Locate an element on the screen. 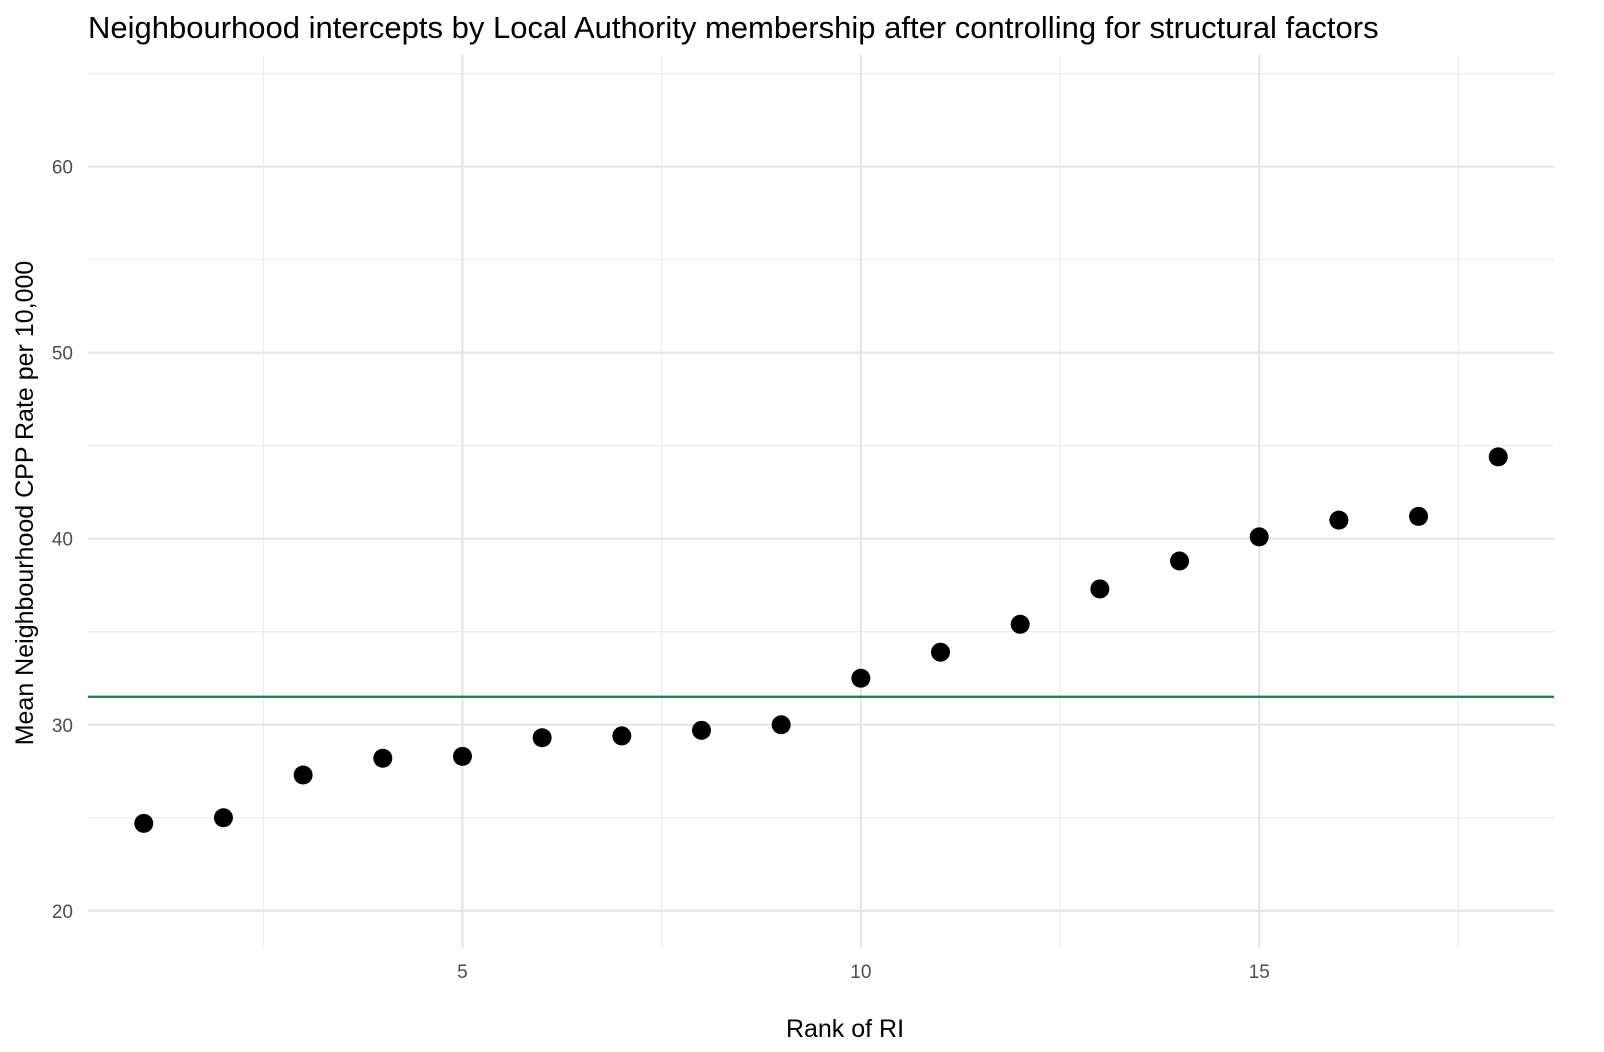 The height and width of the screenshot is (1052, 1604). x-tick-label: 10 is located at coordinates (860, 972).